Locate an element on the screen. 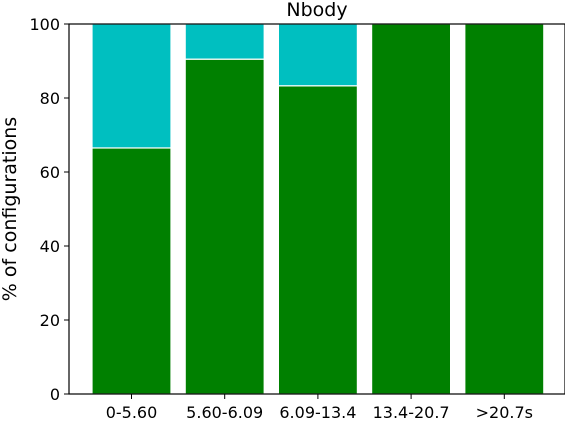  x-tick-label-1: 5.60-6.09 is located at coordinates (224, 412).